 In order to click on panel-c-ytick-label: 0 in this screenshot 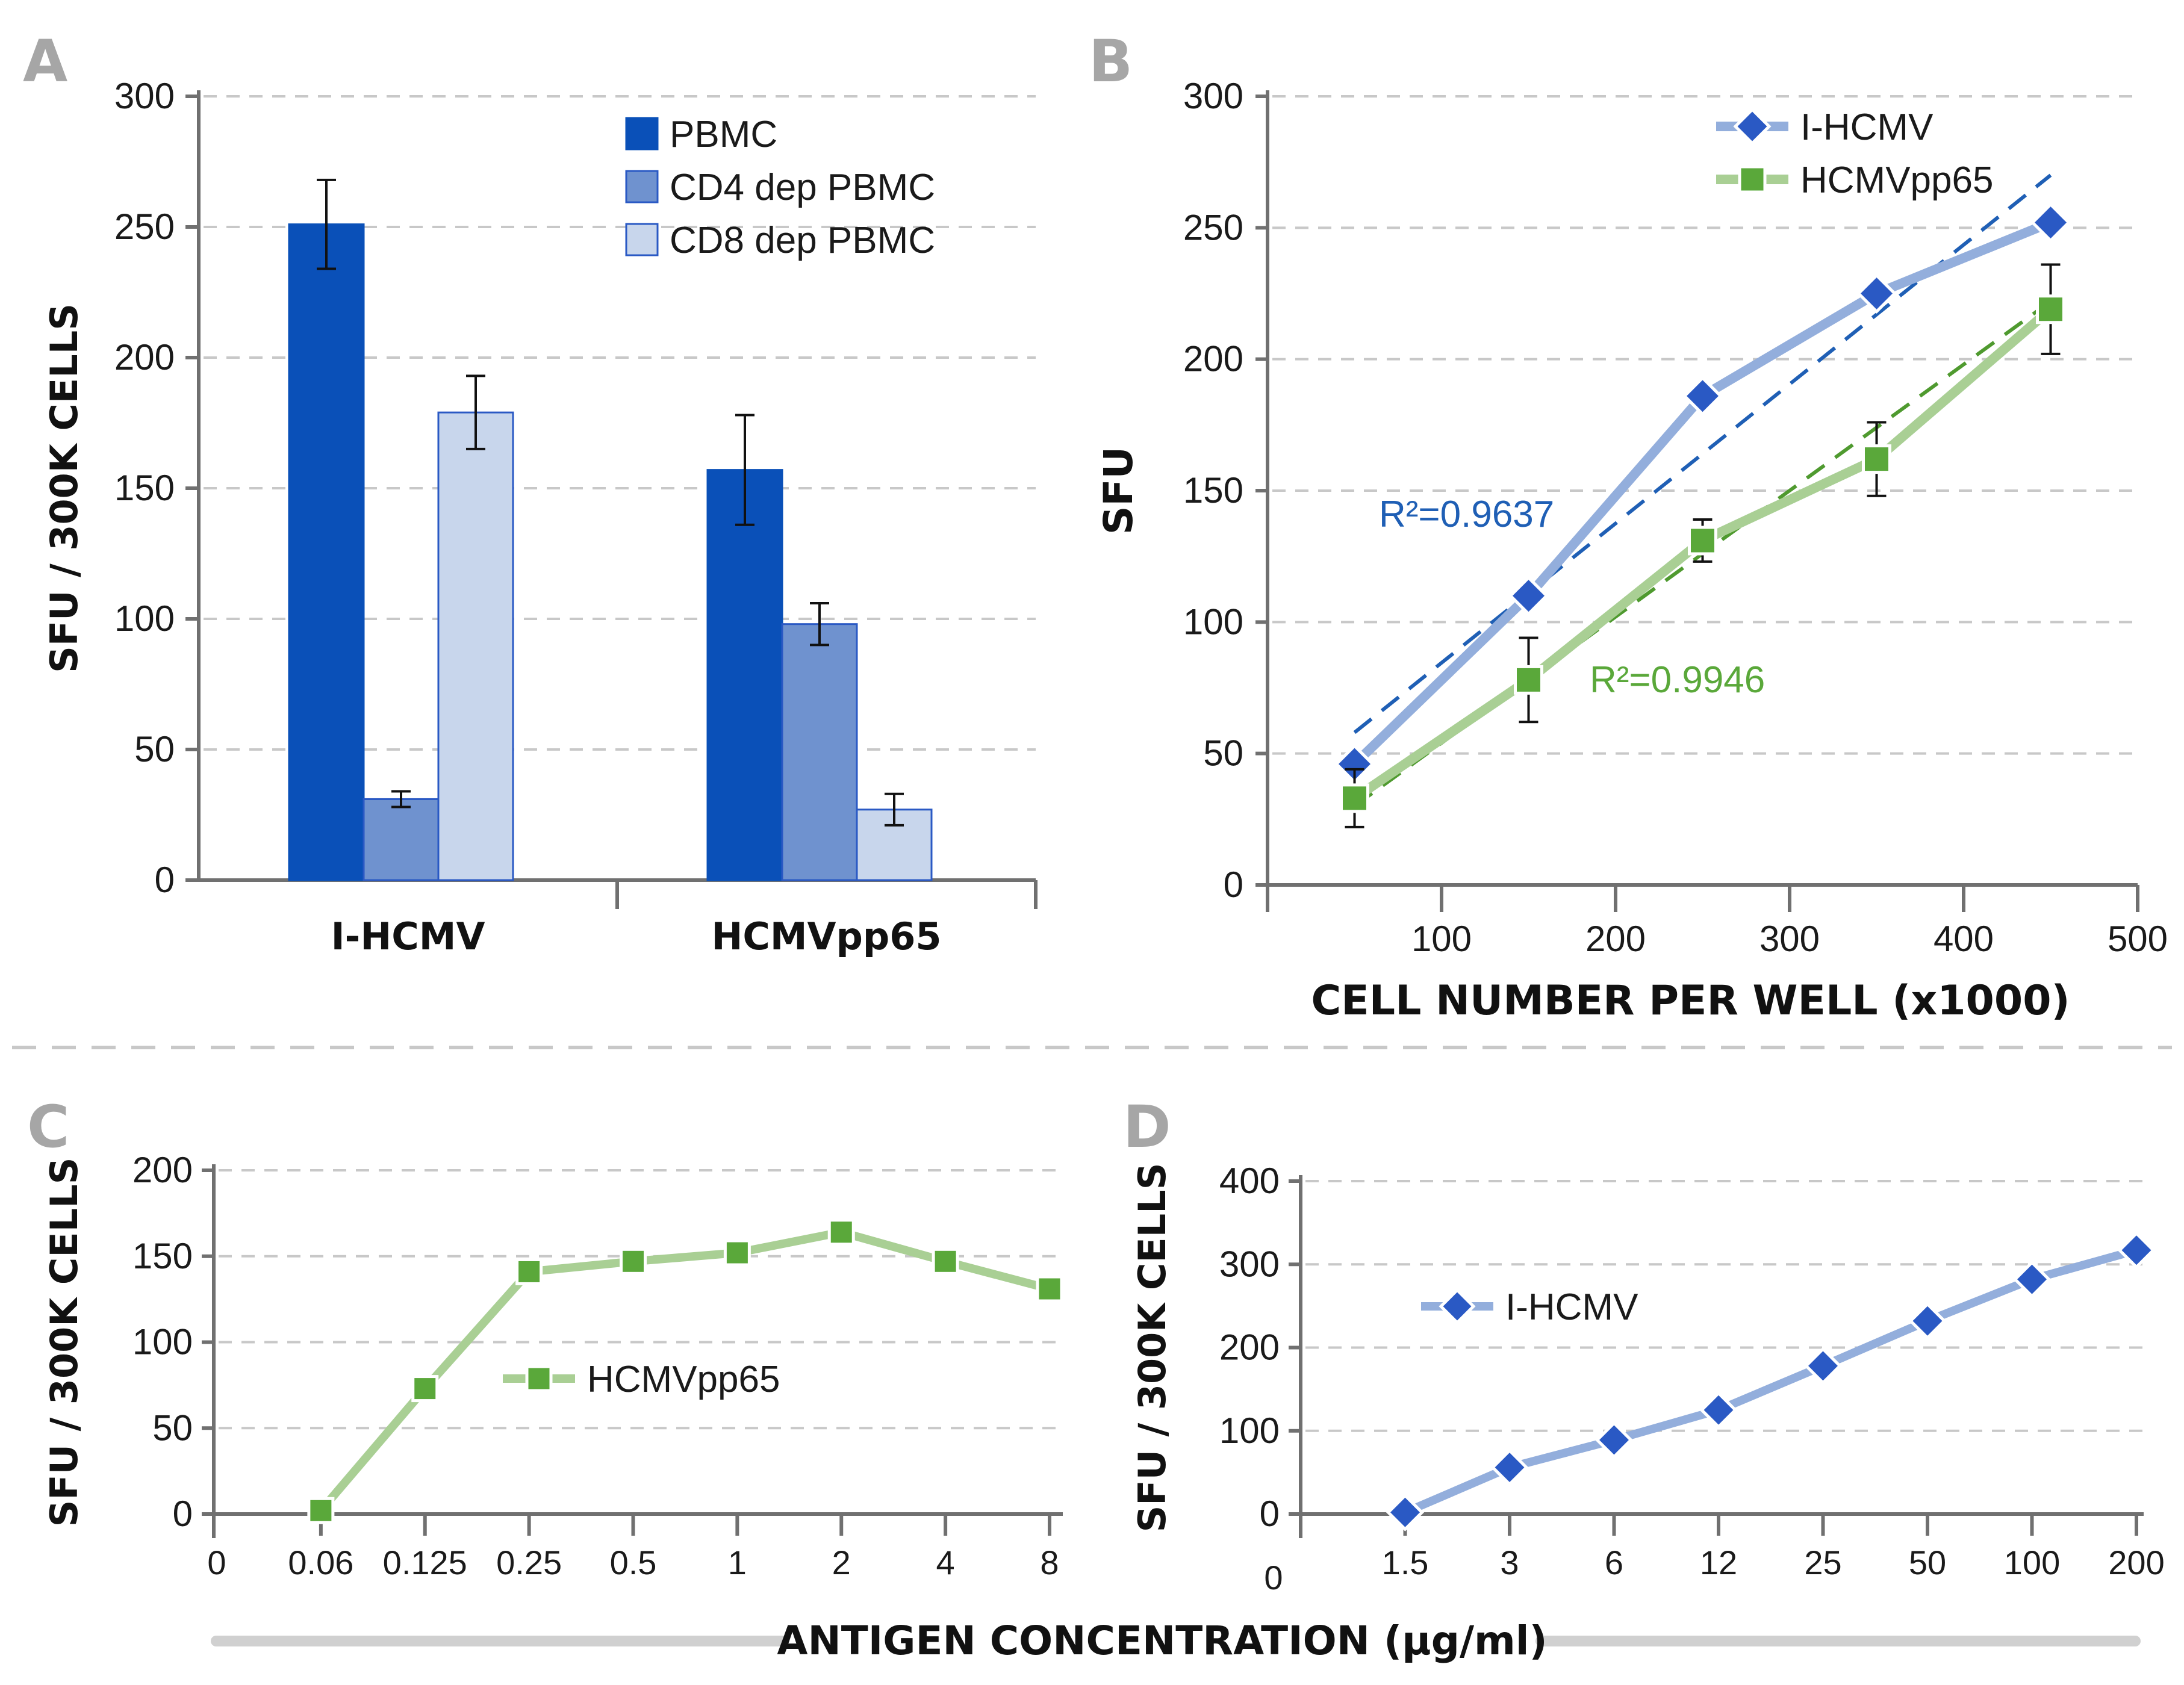, I will do `click(183, 1514)`.